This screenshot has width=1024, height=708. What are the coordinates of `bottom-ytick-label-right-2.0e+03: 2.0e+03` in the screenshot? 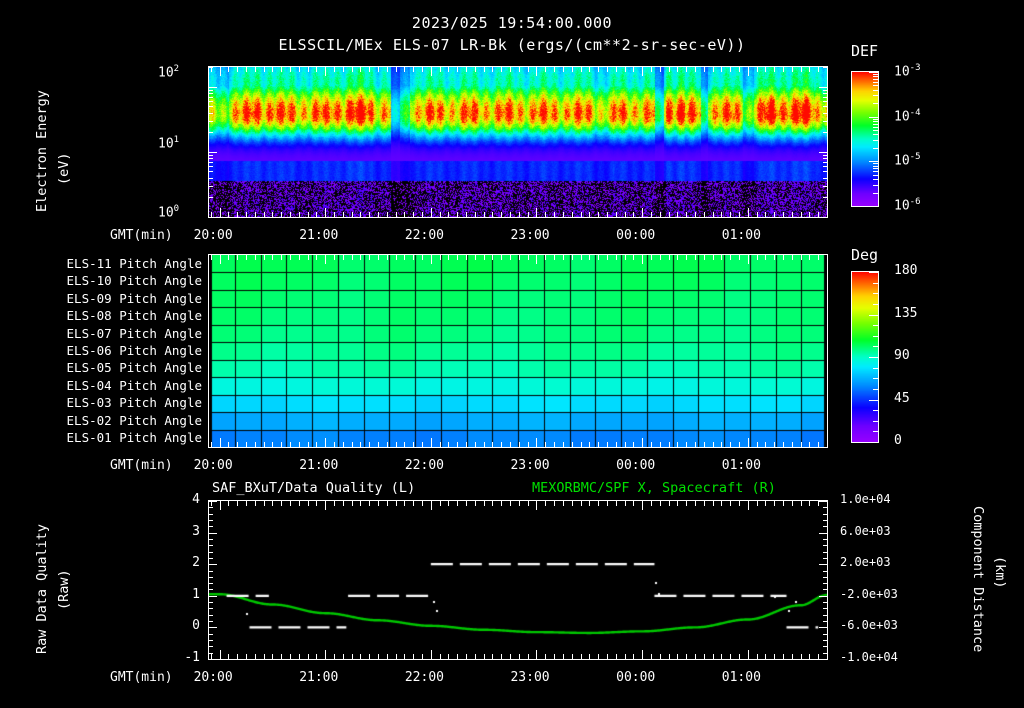 It's located at (865, 562).